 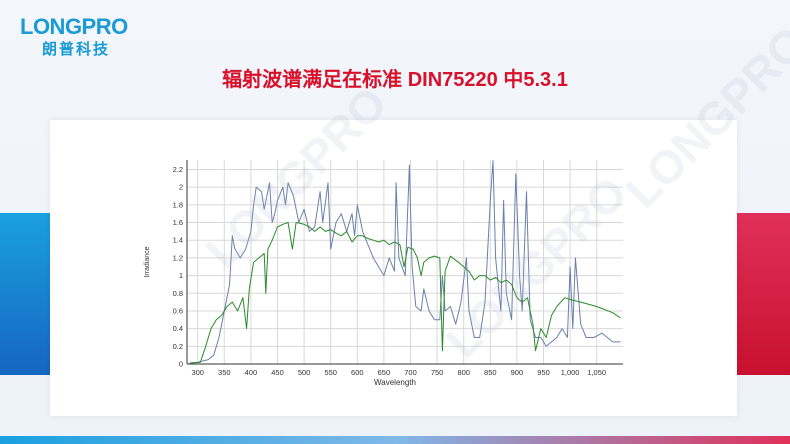 What do you see at coordinates (178, 240) in the screenshot?
I see `y-tick-label: 1.4` at bounding box center [178, 240].